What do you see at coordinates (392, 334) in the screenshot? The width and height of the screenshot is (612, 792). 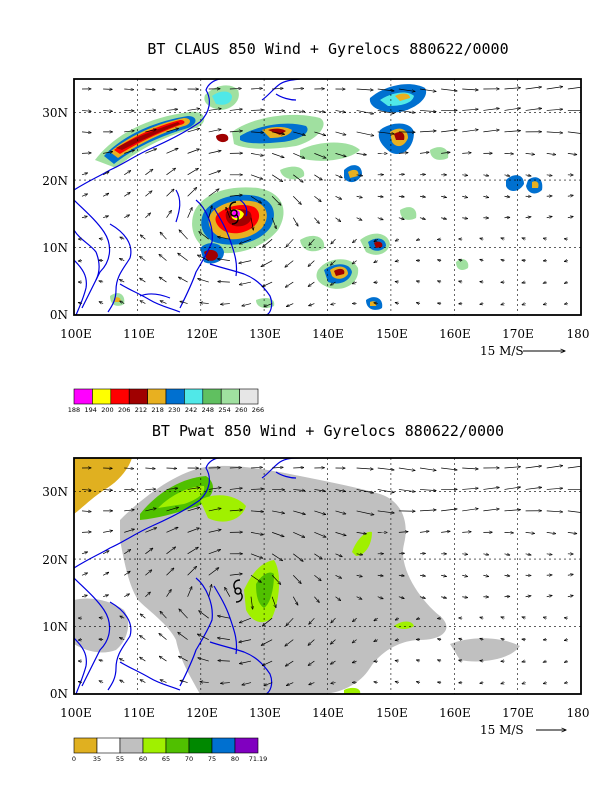 I see `x-tick-label: 150E` at bounding box center [392, 334].